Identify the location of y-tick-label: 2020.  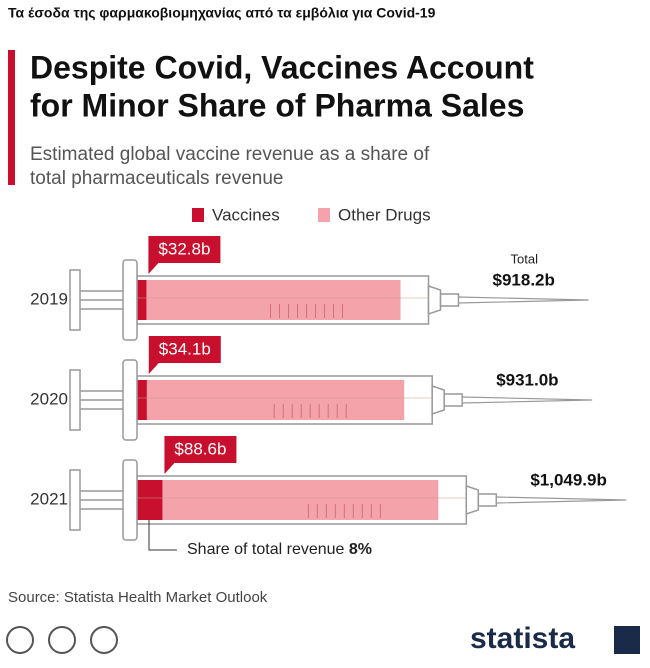
(49, 398).